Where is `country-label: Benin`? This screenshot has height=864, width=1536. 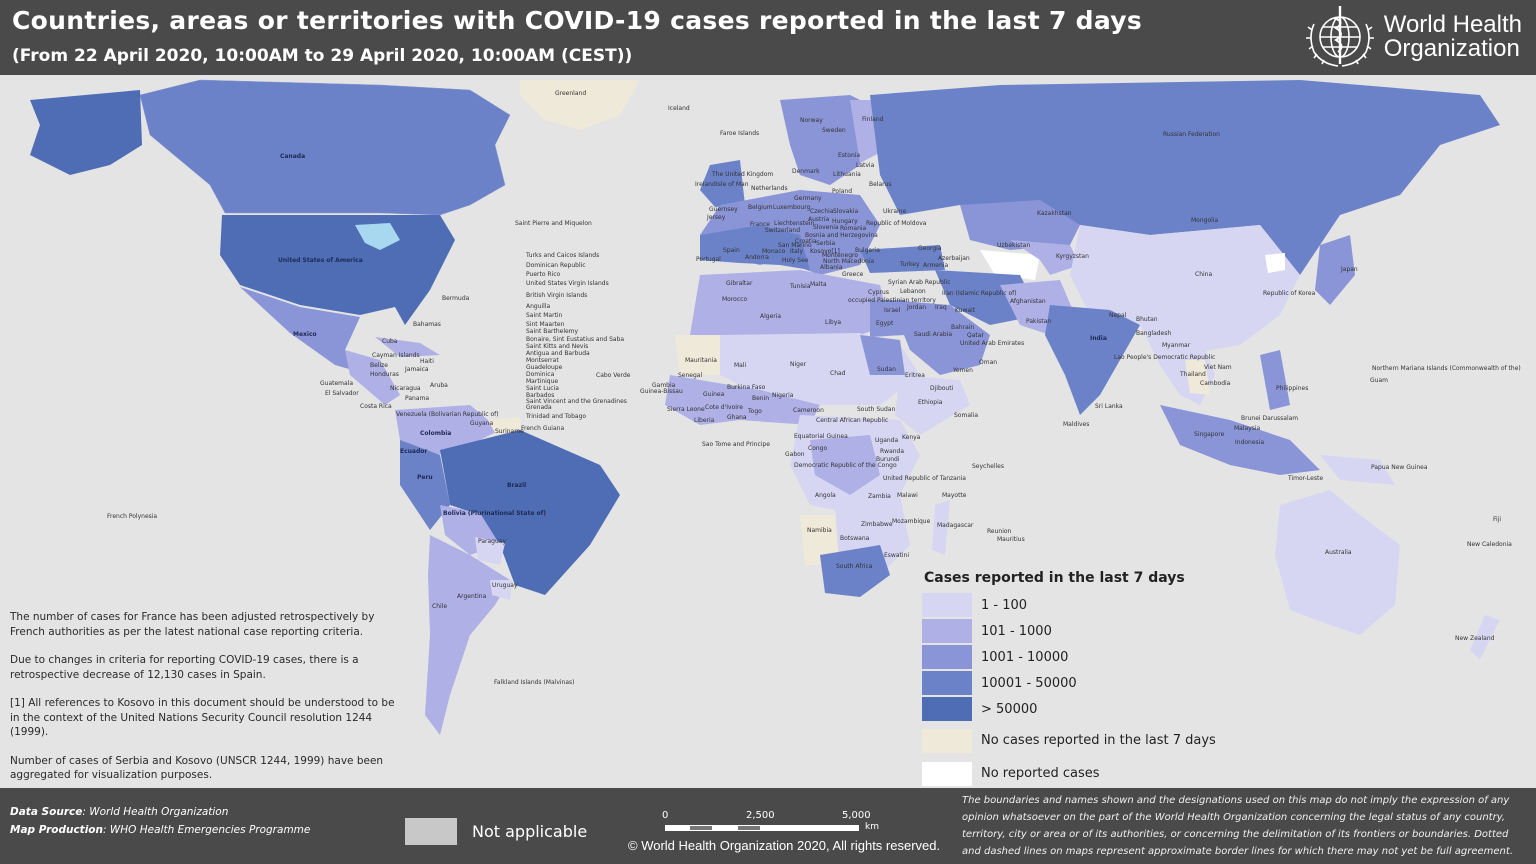
country-label: Benin is located at coordinates (761, 398).